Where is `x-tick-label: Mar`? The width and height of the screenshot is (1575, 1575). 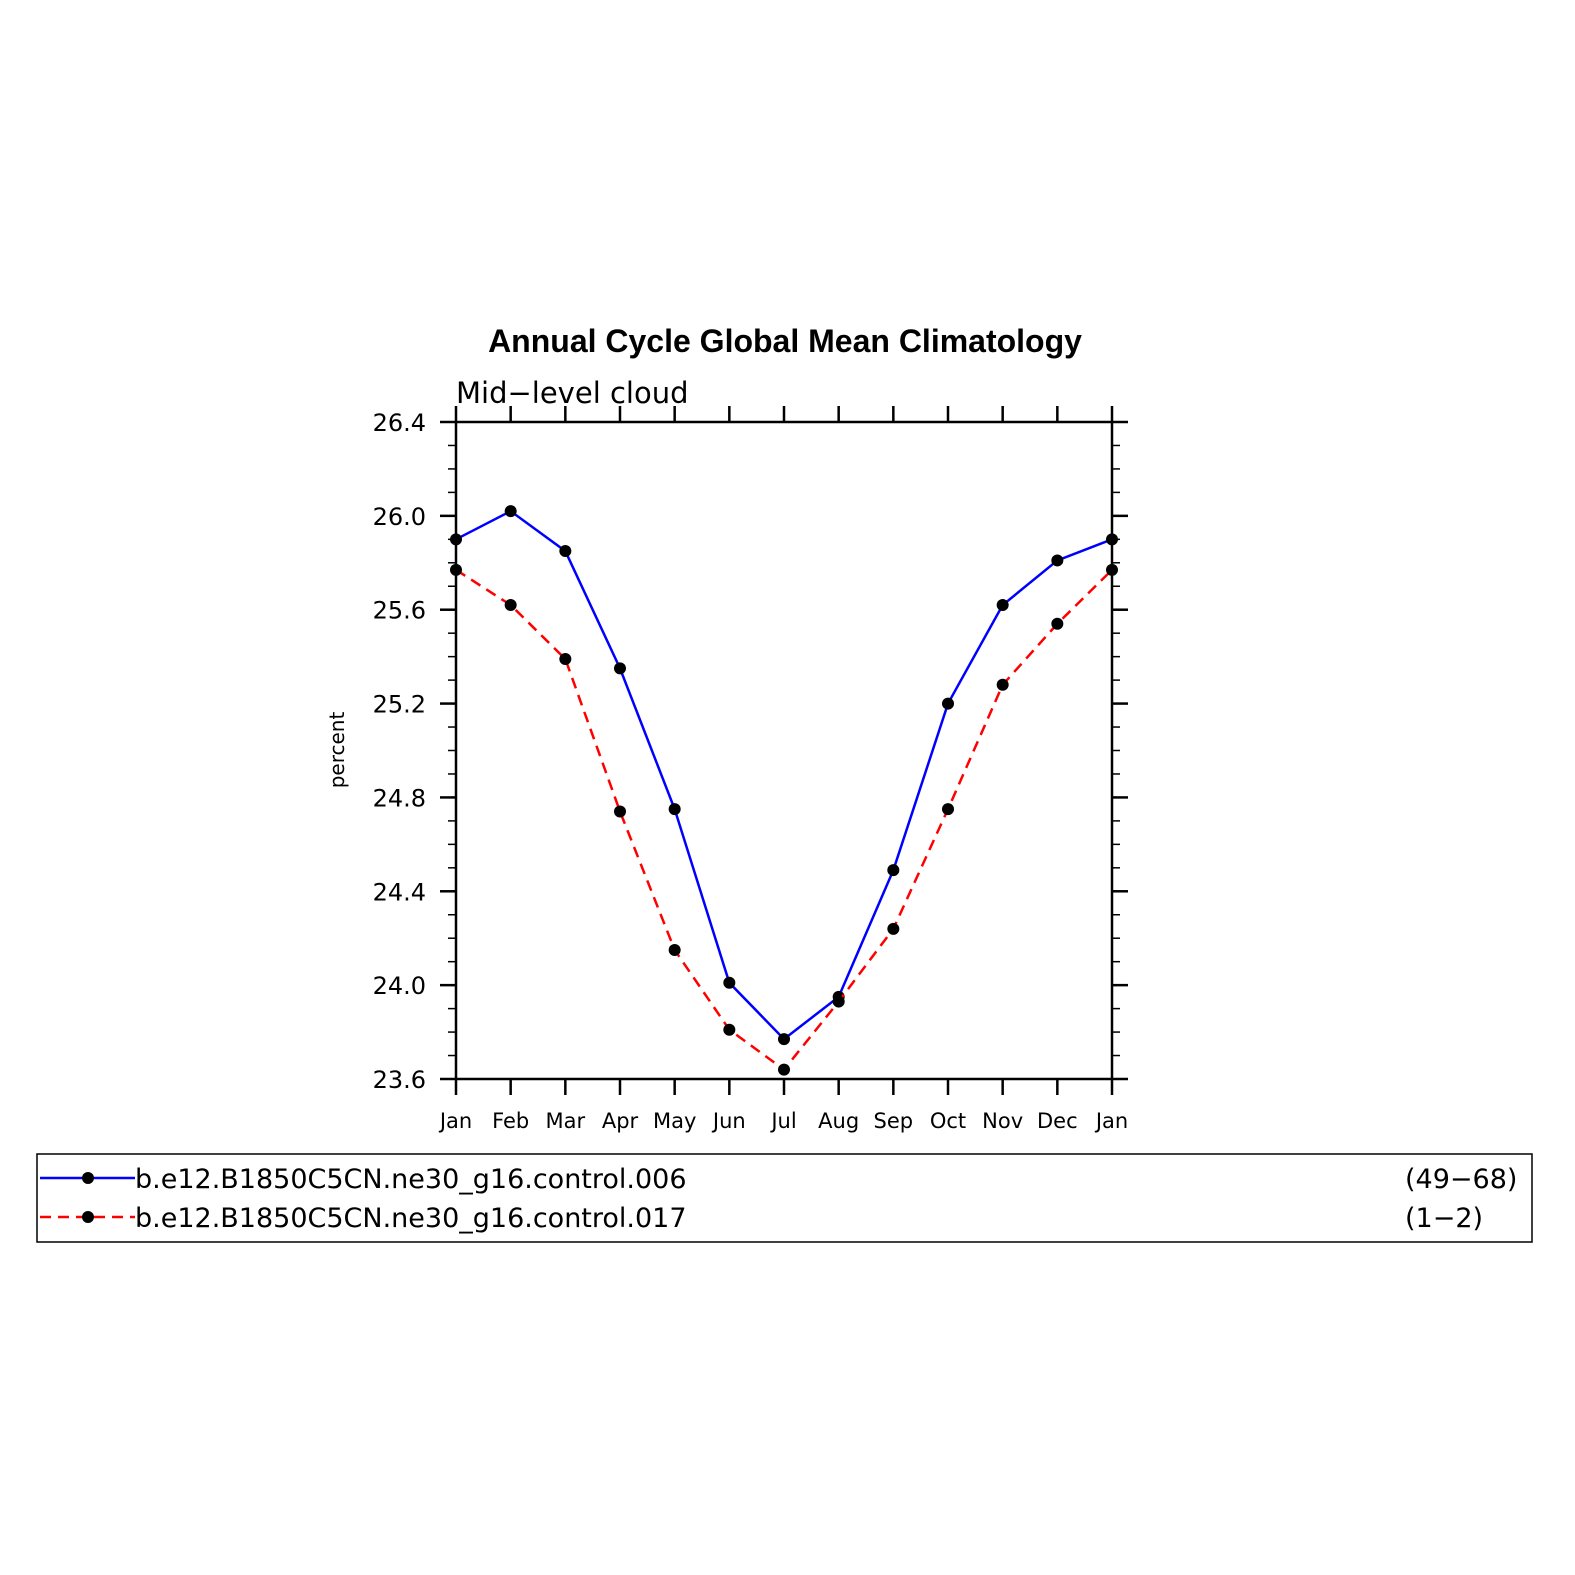
x-tick-label: Mar is located at coordinates (566, 1121).